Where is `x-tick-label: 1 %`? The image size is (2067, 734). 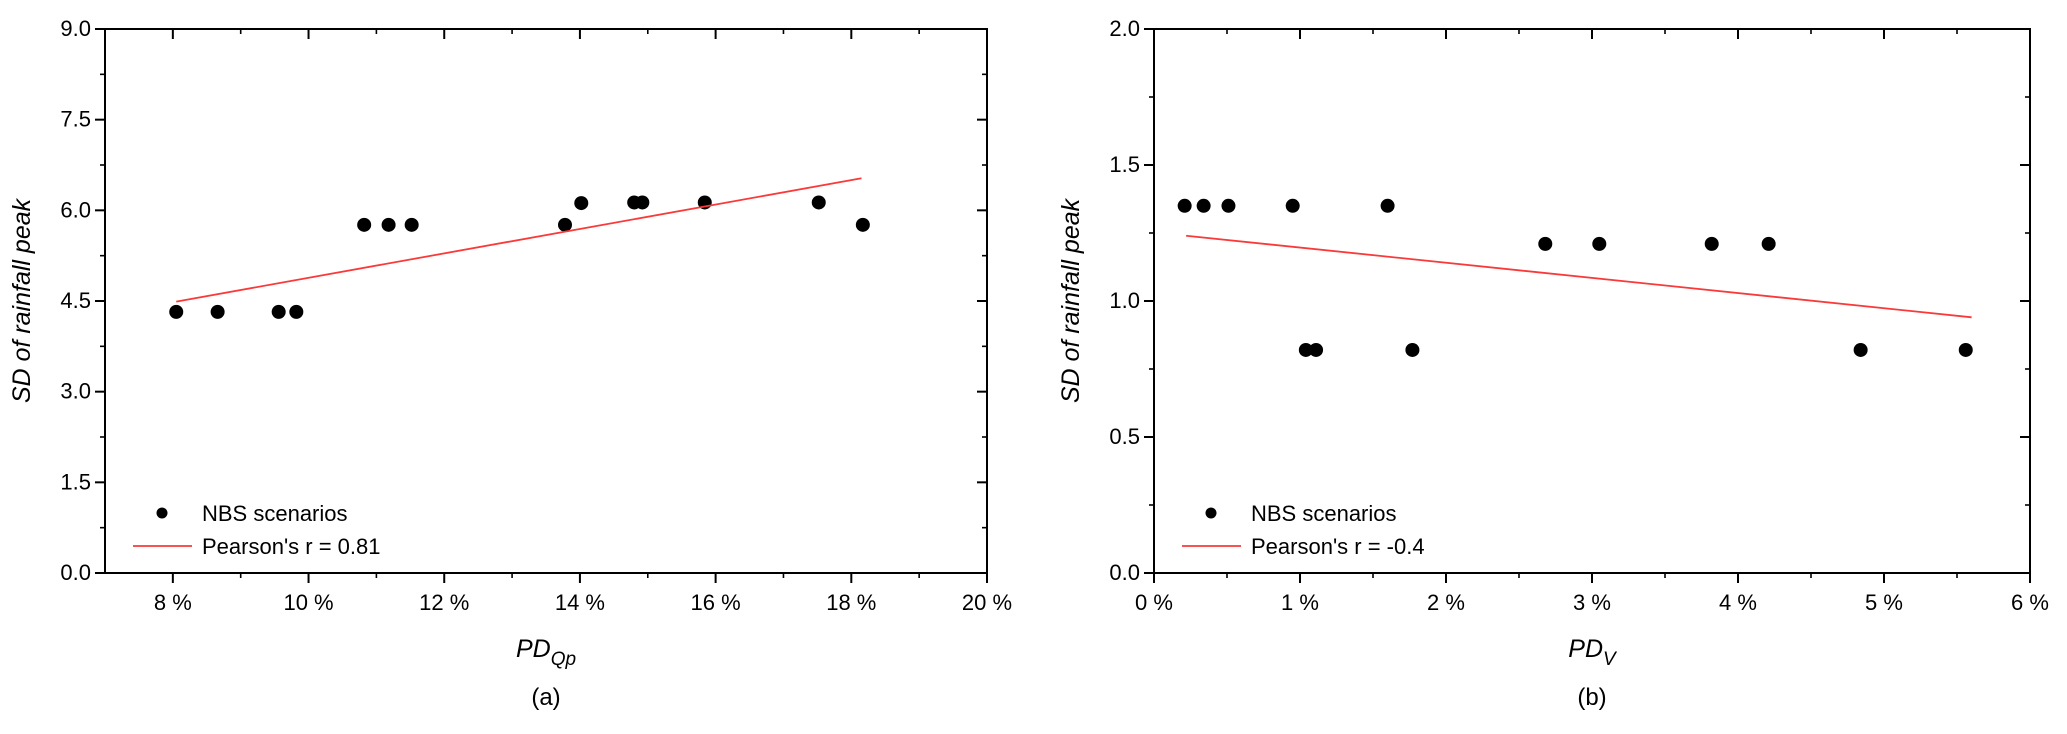
x-tick-label: 1 % is located at coordinates (1300, 602).